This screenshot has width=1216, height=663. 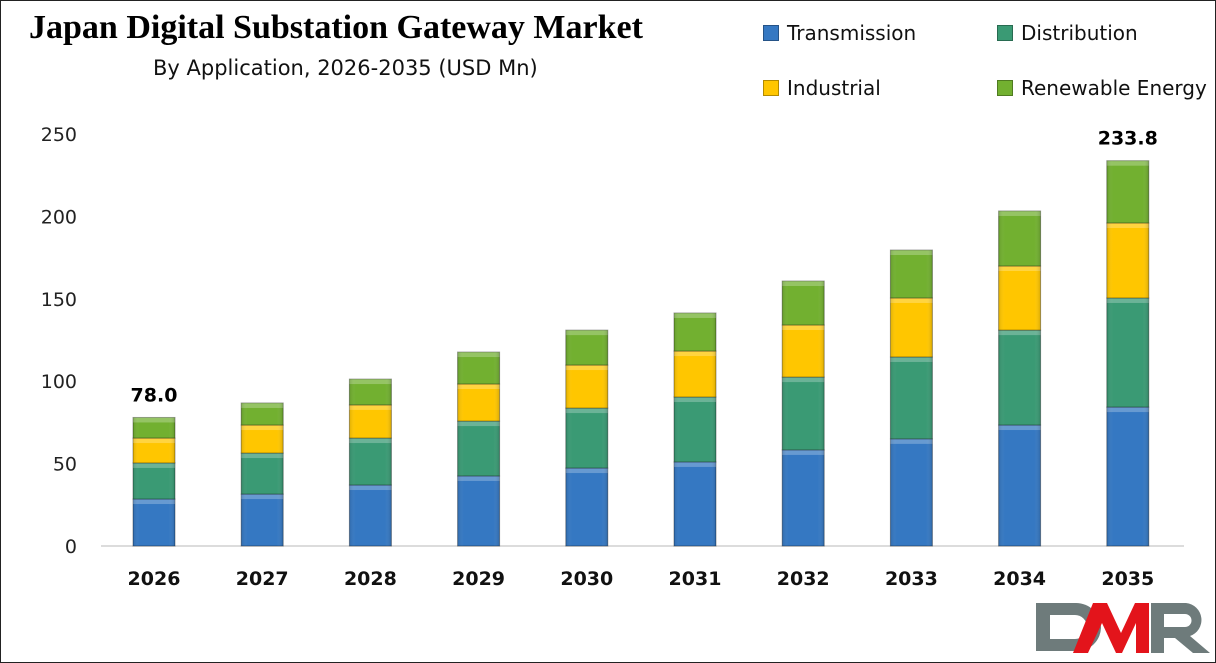 What do you see at coordinates (59, 217) in the screenshot?
I see `y-tick-label: 200` at bounding box center [59, 217].